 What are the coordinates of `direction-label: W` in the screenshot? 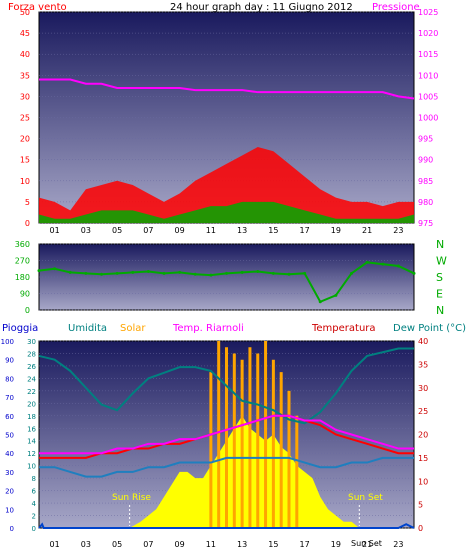 It's located at (441, 261).